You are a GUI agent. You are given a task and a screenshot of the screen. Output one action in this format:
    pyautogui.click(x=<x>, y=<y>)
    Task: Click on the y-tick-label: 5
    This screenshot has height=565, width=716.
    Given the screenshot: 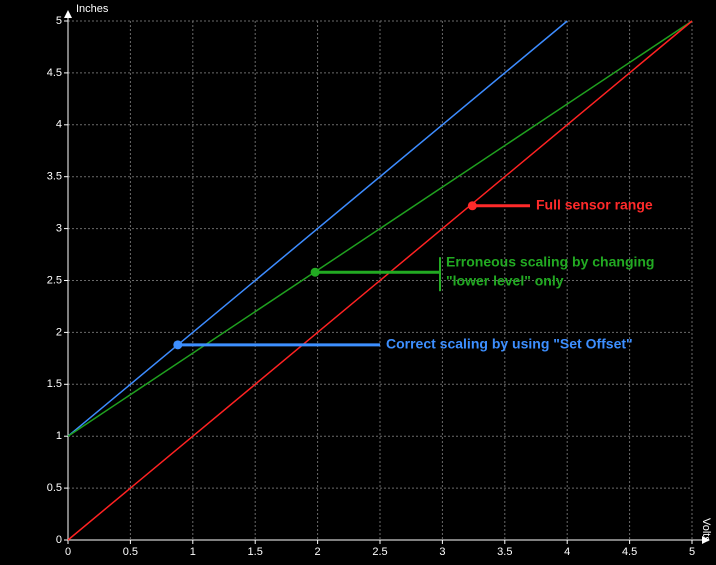 What is the action you would take?
    pyautogui.click(x=59, y=21)
    